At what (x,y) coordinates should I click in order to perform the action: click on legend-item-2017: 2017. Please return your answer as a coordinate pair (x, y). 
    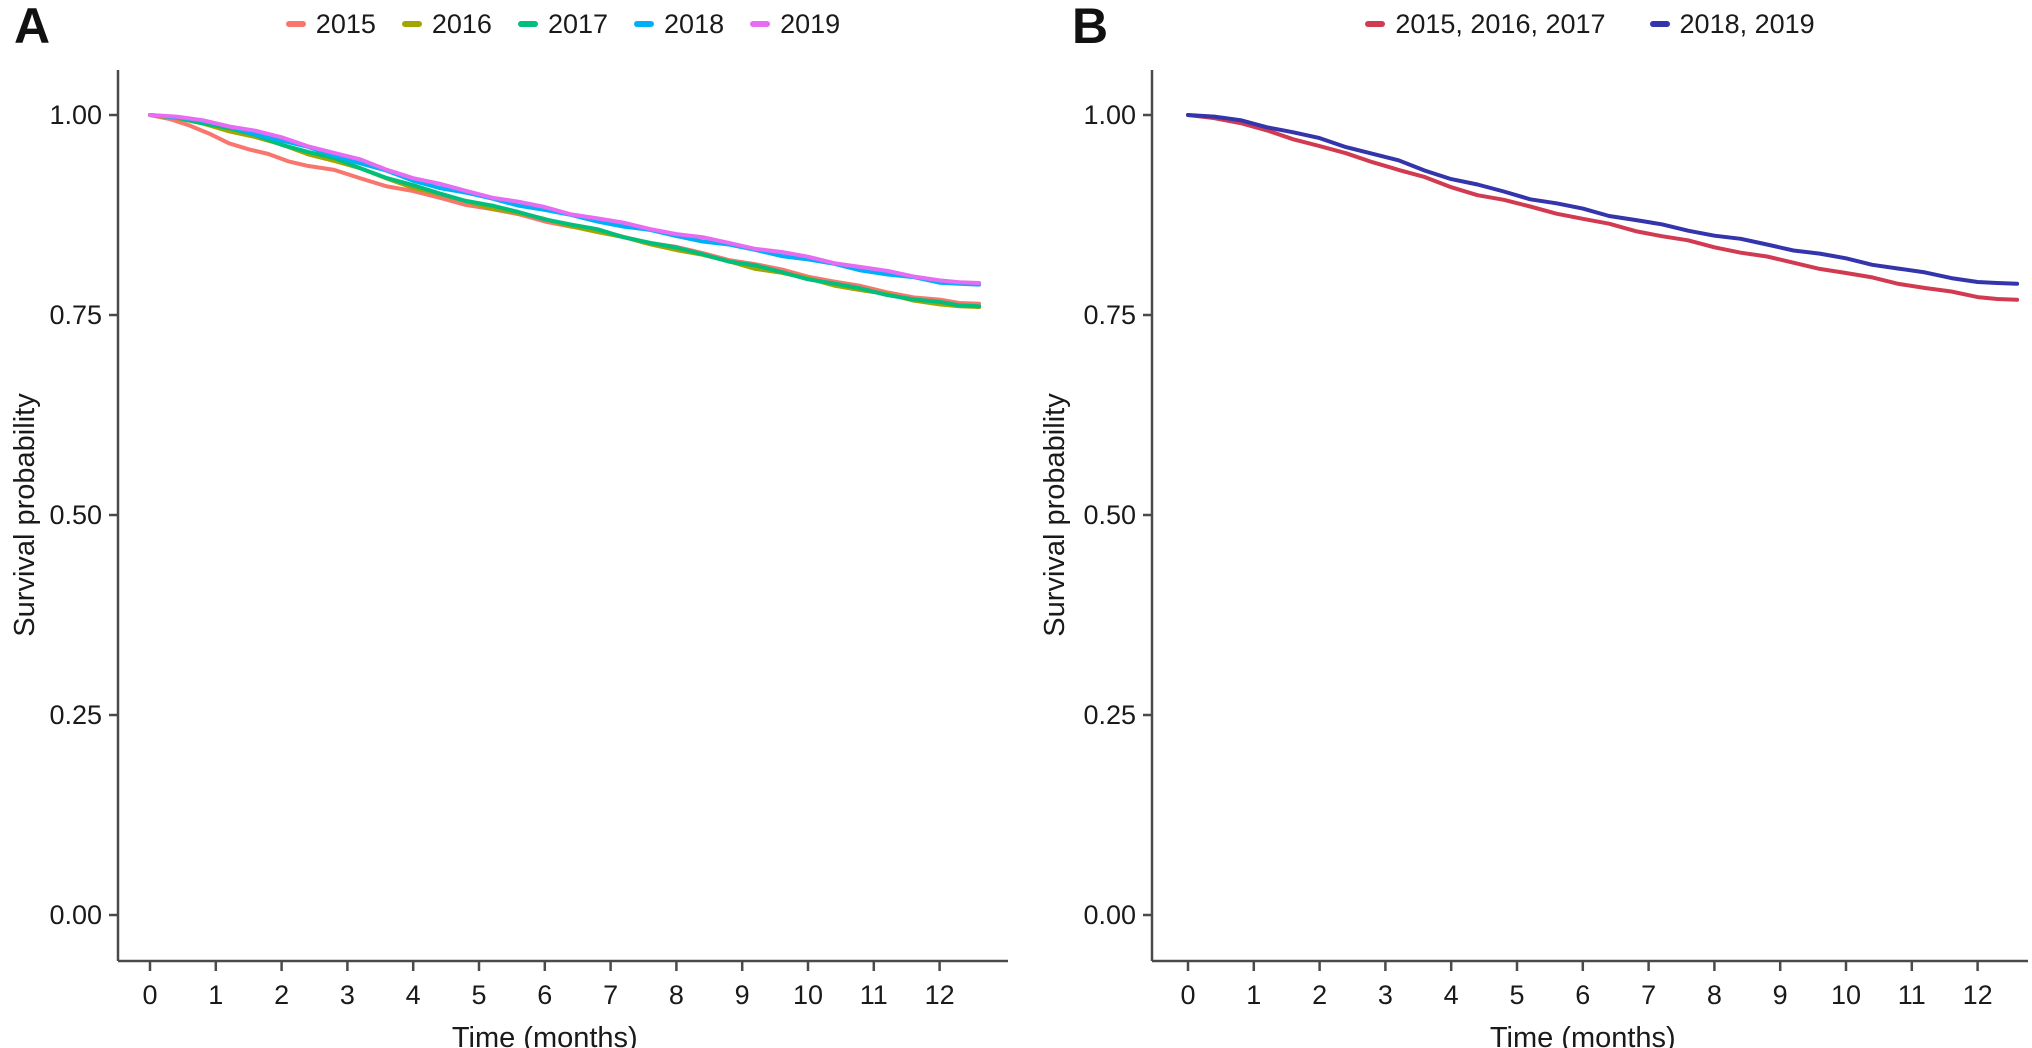
    Looking at the image, I should click on (563, 24).